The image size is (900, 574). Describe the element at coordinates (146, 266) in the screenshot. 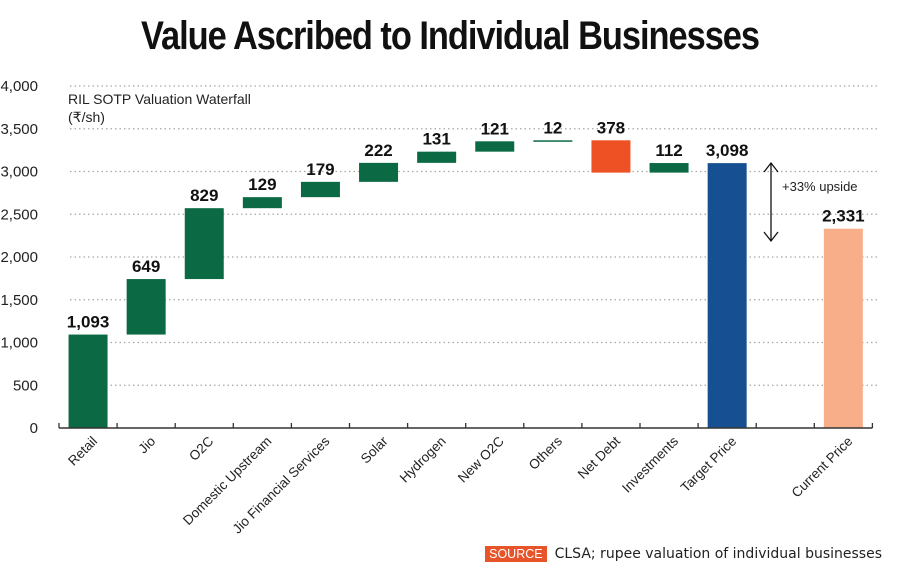

I see `value-label: 649` at that location.